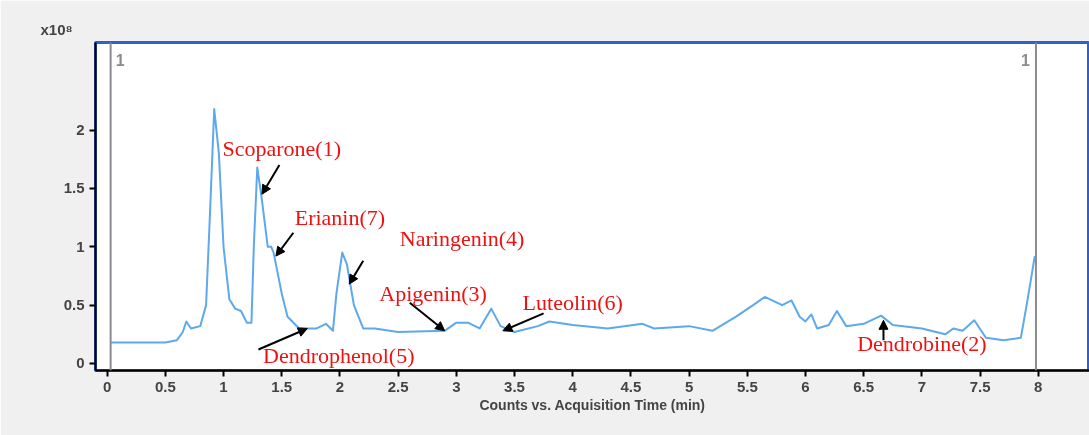 The image size is (1089, 435). Describe the element at coordinates (281, 149) in the screenshot. I see `annotation: Scoparone(1)` at that location.